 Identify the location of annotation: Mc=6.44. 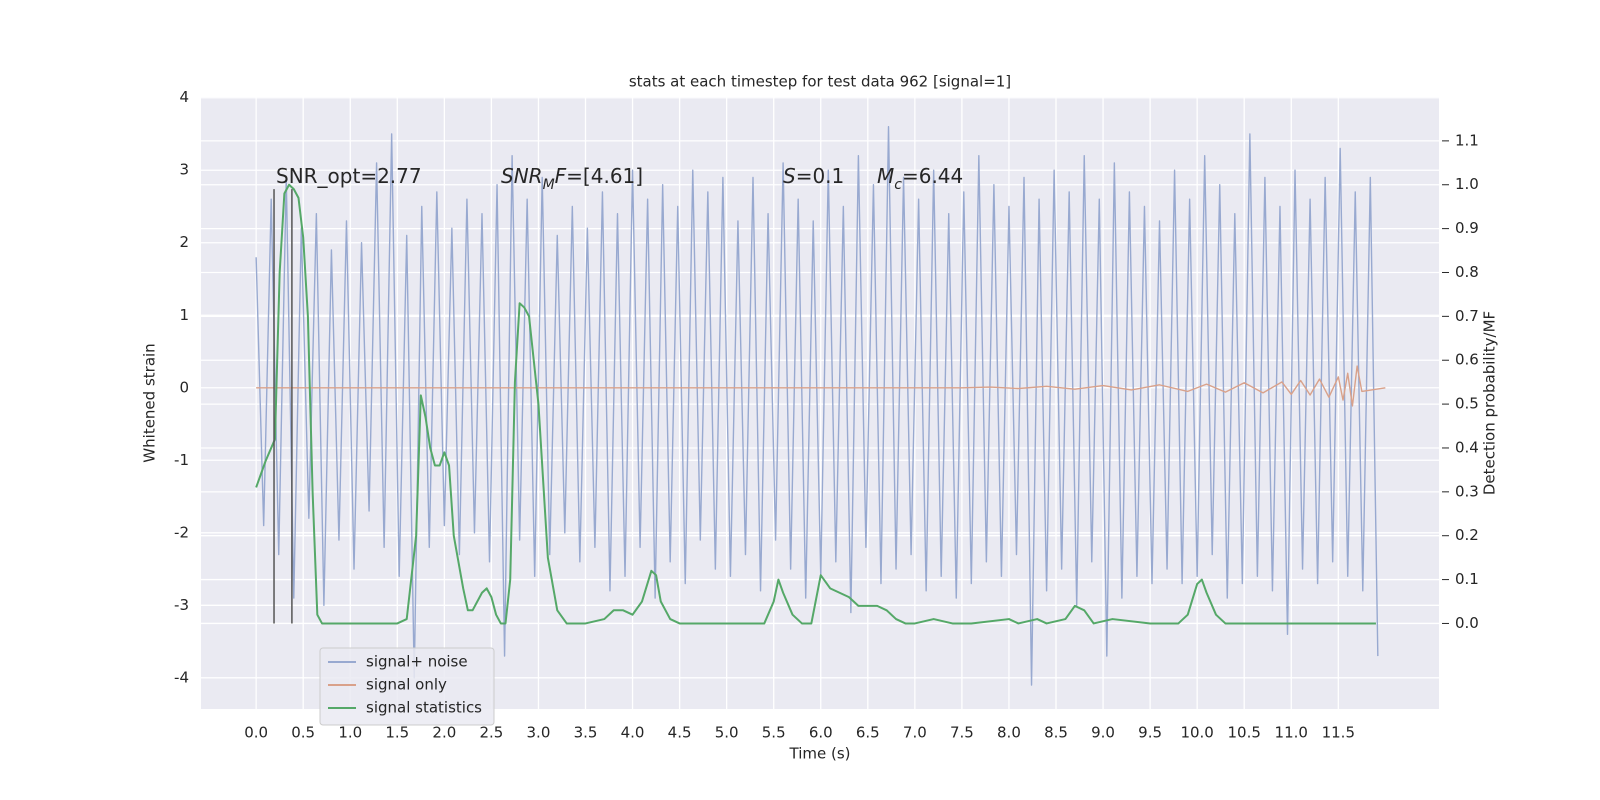
(920, 179).